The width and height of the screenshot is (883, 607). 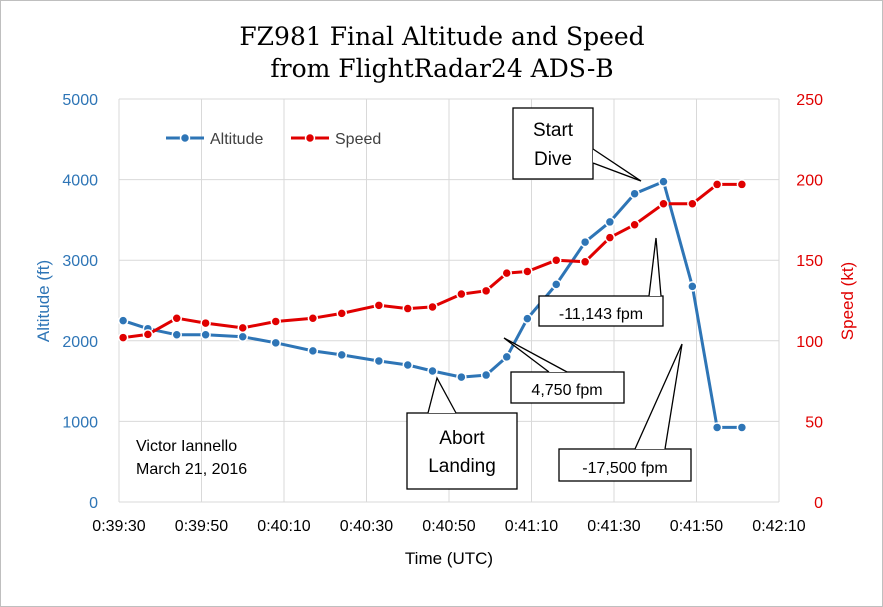 What do you see at coordinates (809, 342) in the screenshot?
I see `y-right-tick-label: 100` at bounding box center [809, 342].